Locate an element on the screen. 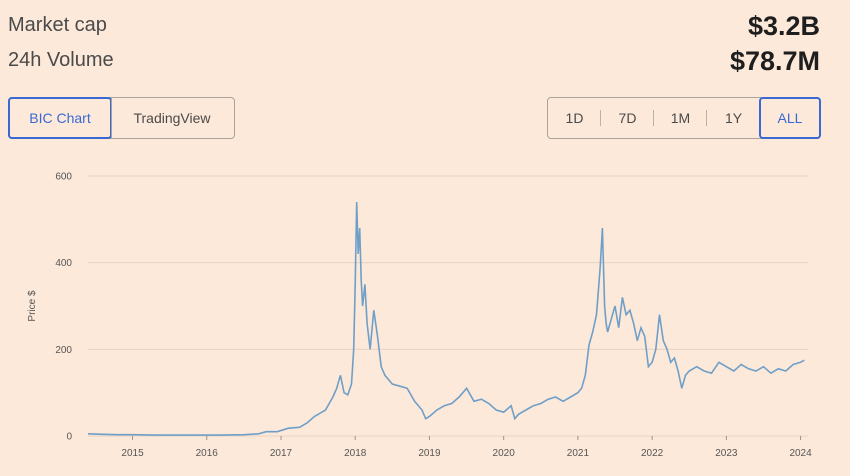  range-all-button: ALL is located at coordinates (790, 118).